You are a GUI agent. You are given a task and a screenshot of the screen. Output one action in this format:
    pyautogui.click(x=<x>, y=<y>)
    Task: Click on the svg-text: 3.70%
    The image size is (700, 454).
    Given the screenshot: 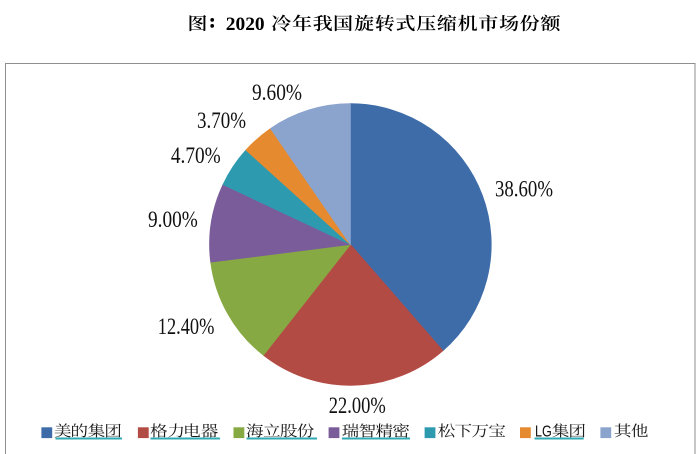 What is the action you would take?
    pyautogui.click(x=221, y=120)
    